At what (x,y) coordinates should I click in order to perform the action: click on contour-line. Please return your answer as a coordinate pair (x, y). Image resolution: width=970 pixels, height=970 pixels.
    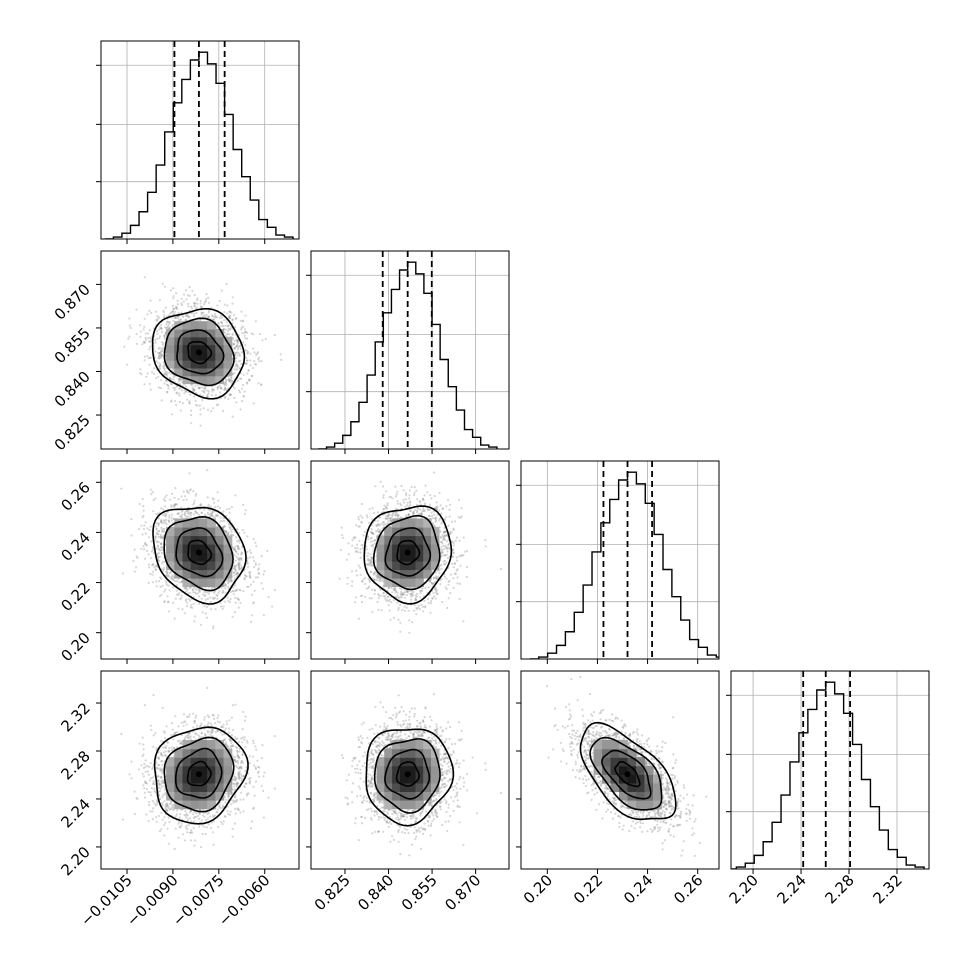
    Looking at the image, I should click on (199, 555).